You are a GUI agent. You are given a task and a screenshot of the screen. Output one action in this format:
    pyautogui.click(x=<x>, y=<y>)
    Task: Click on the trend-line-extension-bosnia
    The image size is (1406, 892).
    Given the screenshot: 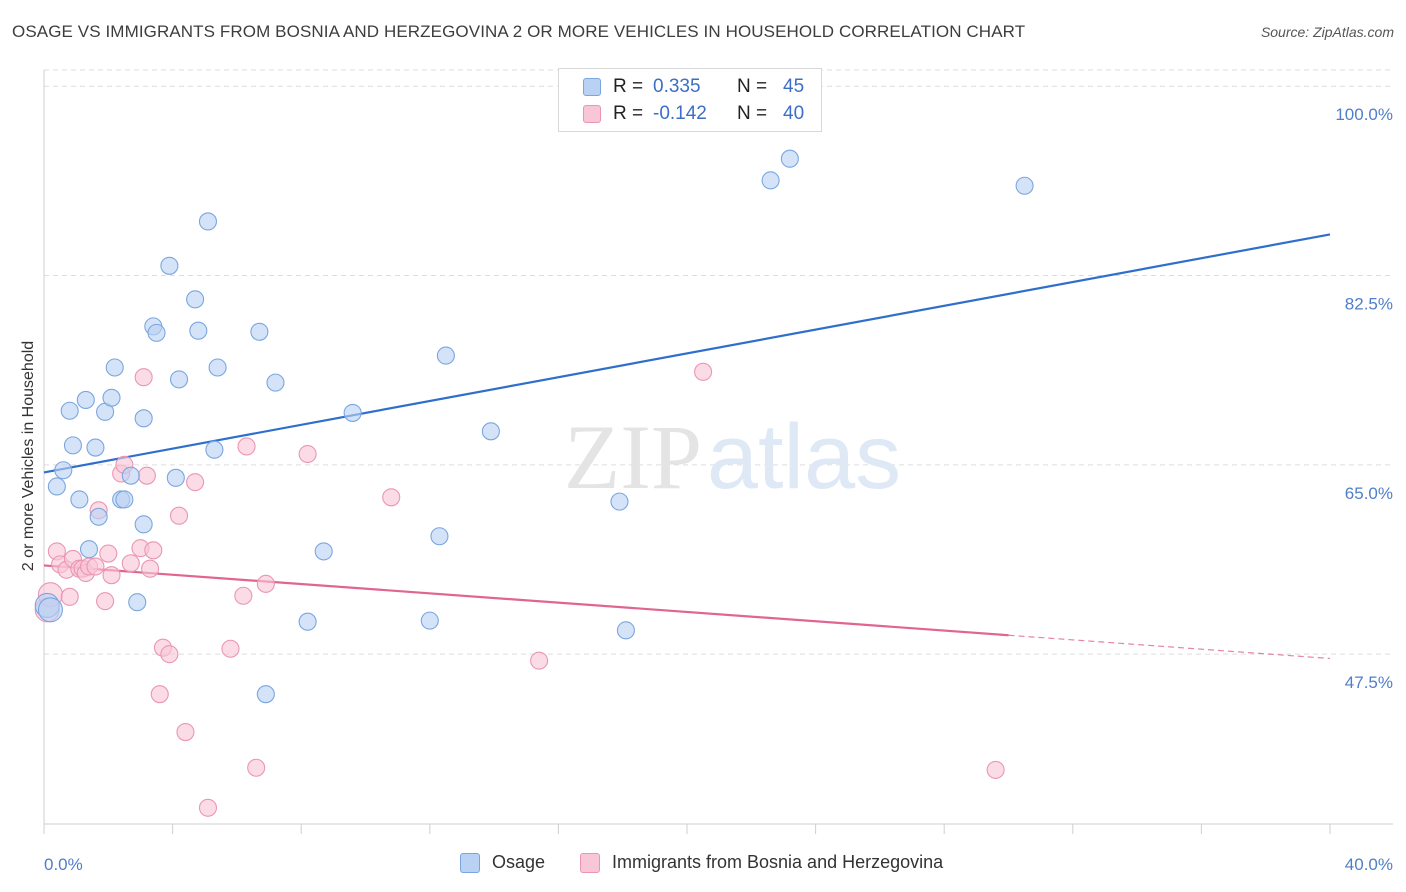 What is the action you would take?
    pyautogui.click(x=1169, y=647)
    